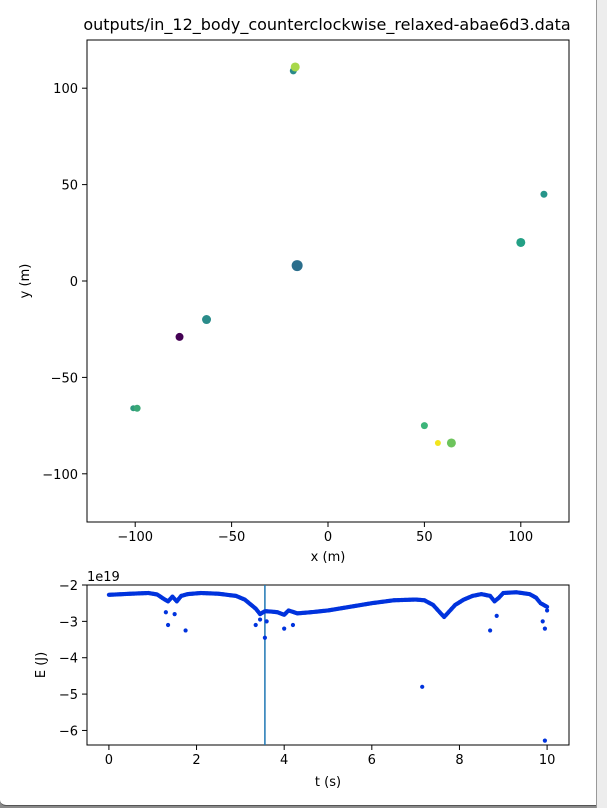 The image size is (607, 808). What do you see at coordinates (328, 782) in the screenshot?
I see `t-axis-label: t (s)` at bounding box center [328, 782].